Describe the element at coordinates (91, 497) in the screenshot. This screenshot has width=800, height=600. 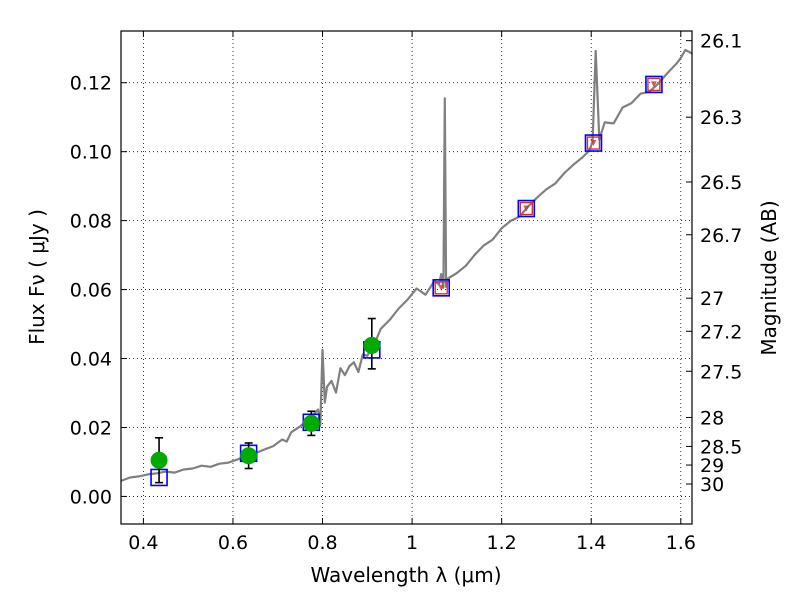
I see `y-tick-label: 0.00` at that location.